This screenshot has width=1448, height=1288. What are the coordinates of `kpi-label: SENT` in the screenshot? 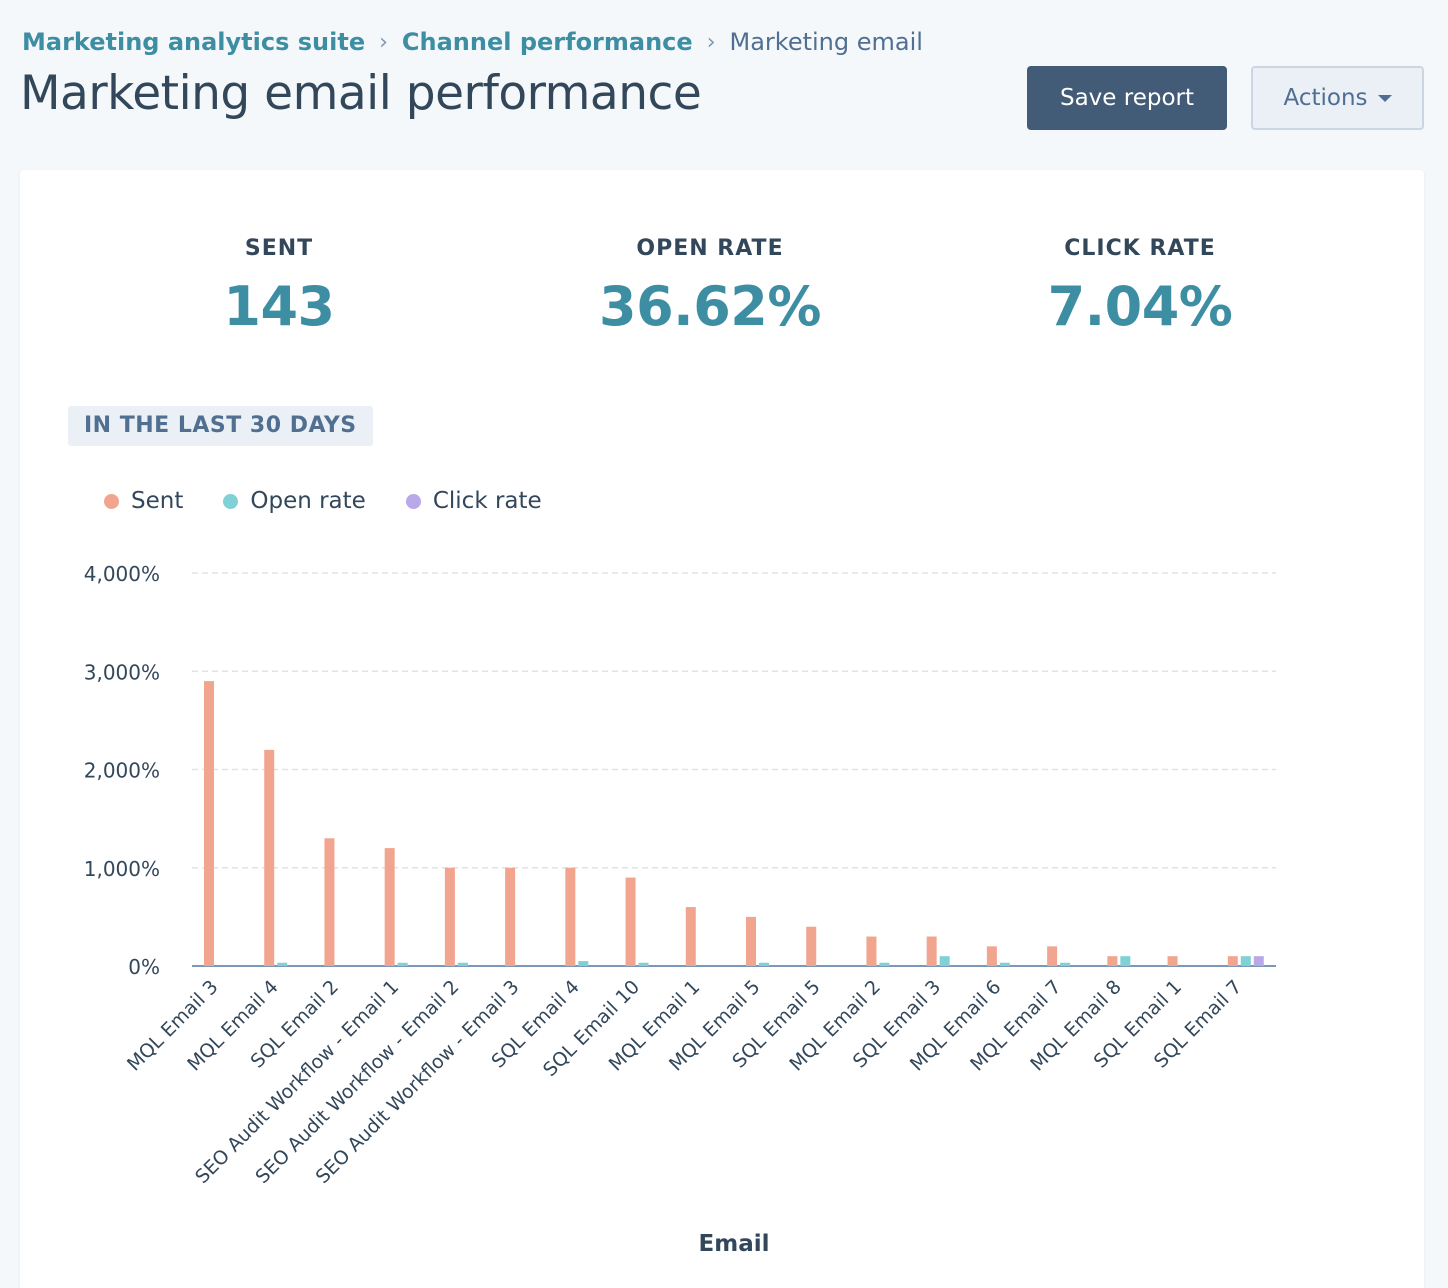 It's located at (279, 248).